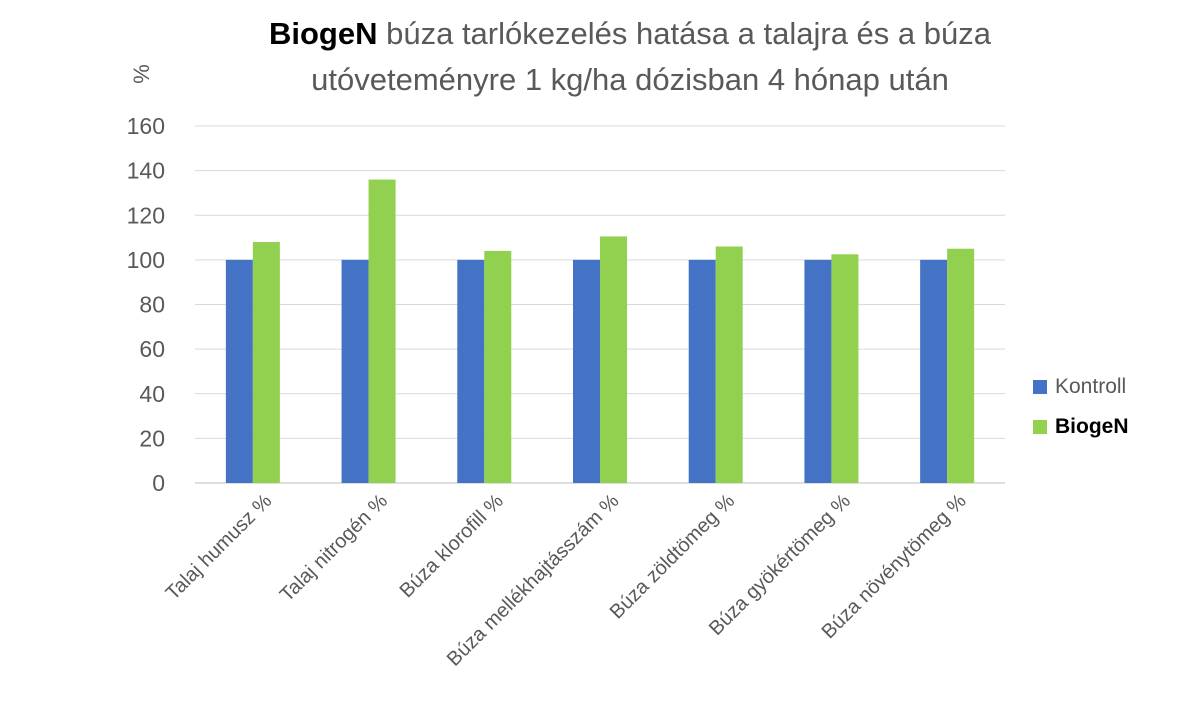  Describe the element at coordinates (152, 394) in the screenshot. I see `y-tick-label: 40` at that location.